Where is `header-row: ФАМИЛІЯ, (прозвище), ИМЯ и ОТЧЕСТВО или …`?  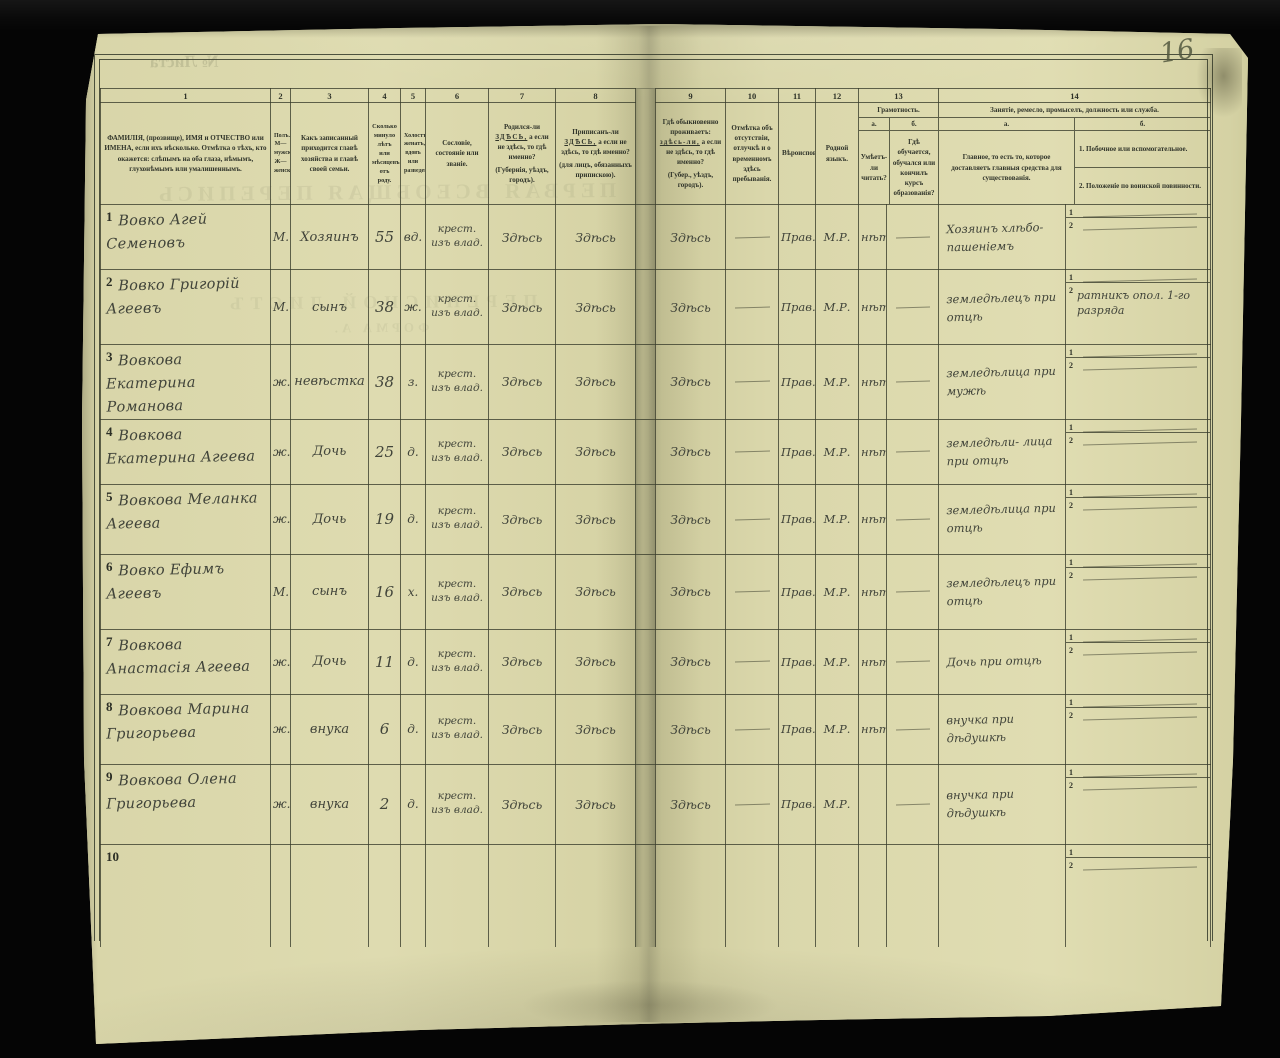
header-row: ФАМИЛІЯ, (прозвище), ИМЯ и ОТЧЕСТВО или … is located at coordinates (655, 153).